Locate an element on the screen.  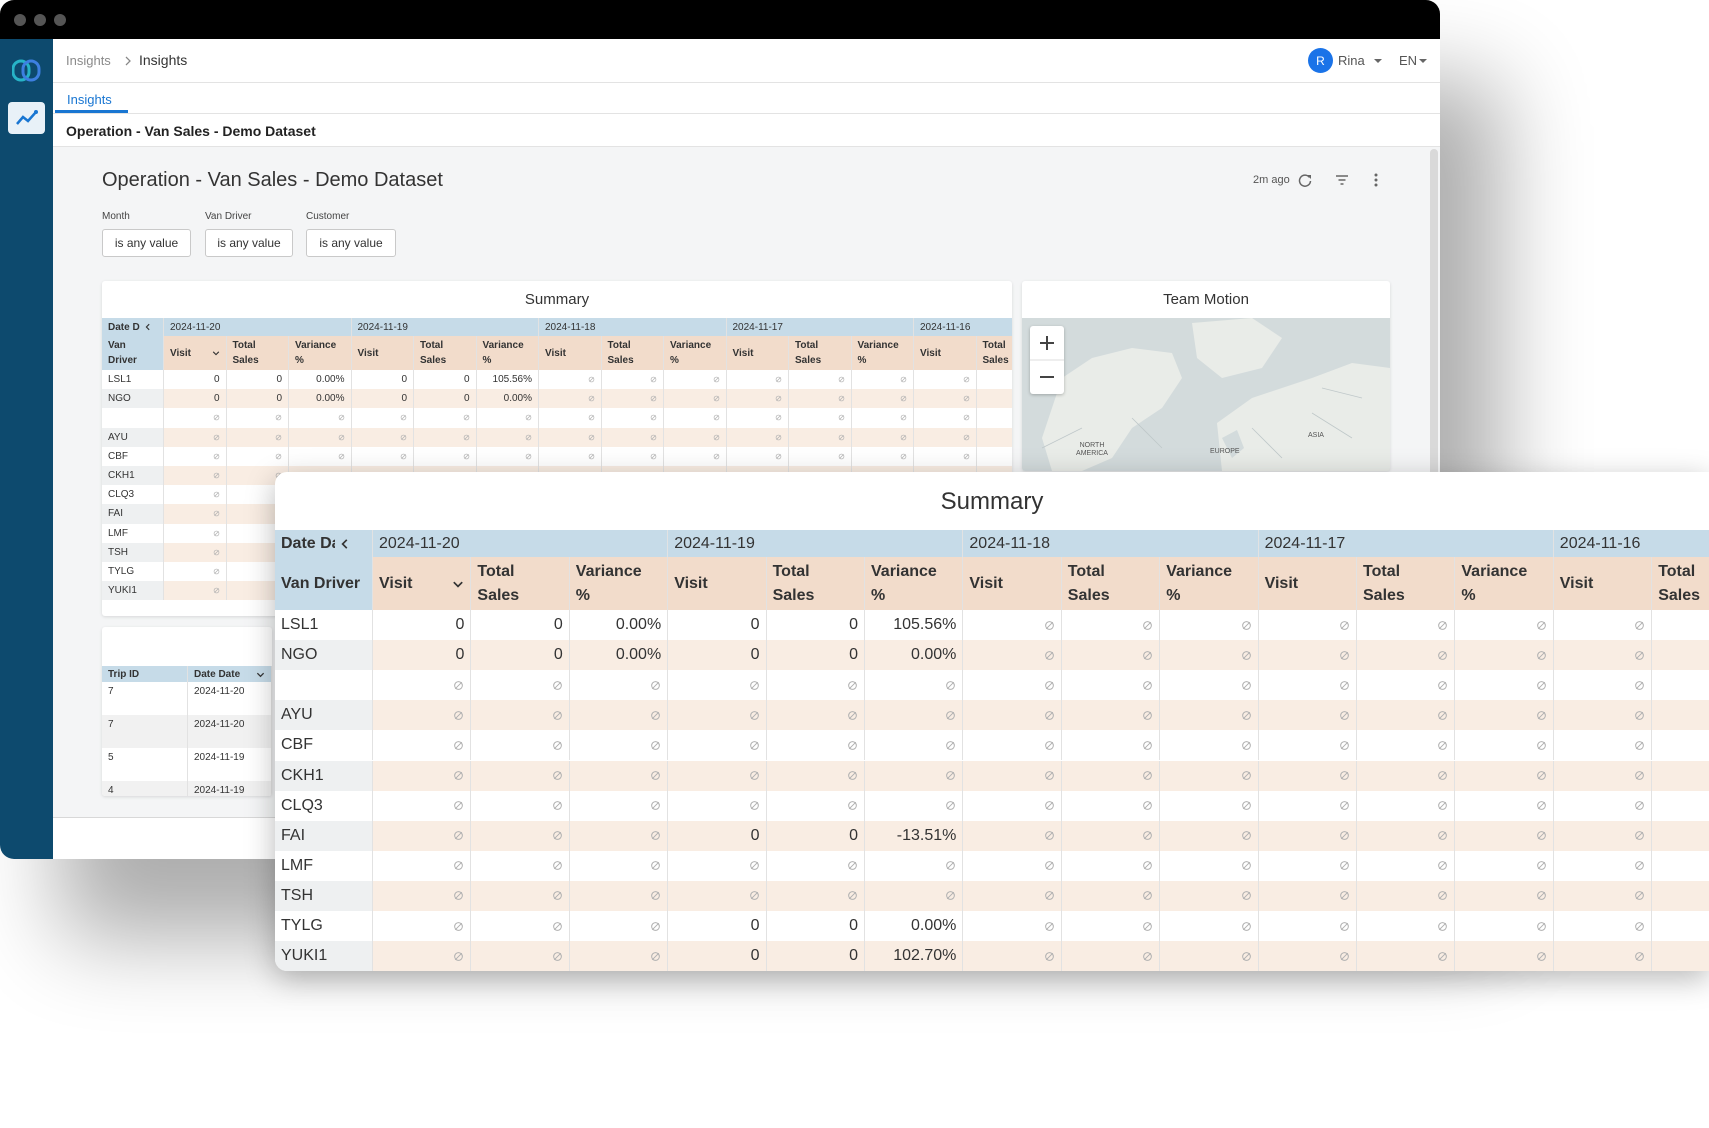
language: EN is located at coordinates (1408, 60).